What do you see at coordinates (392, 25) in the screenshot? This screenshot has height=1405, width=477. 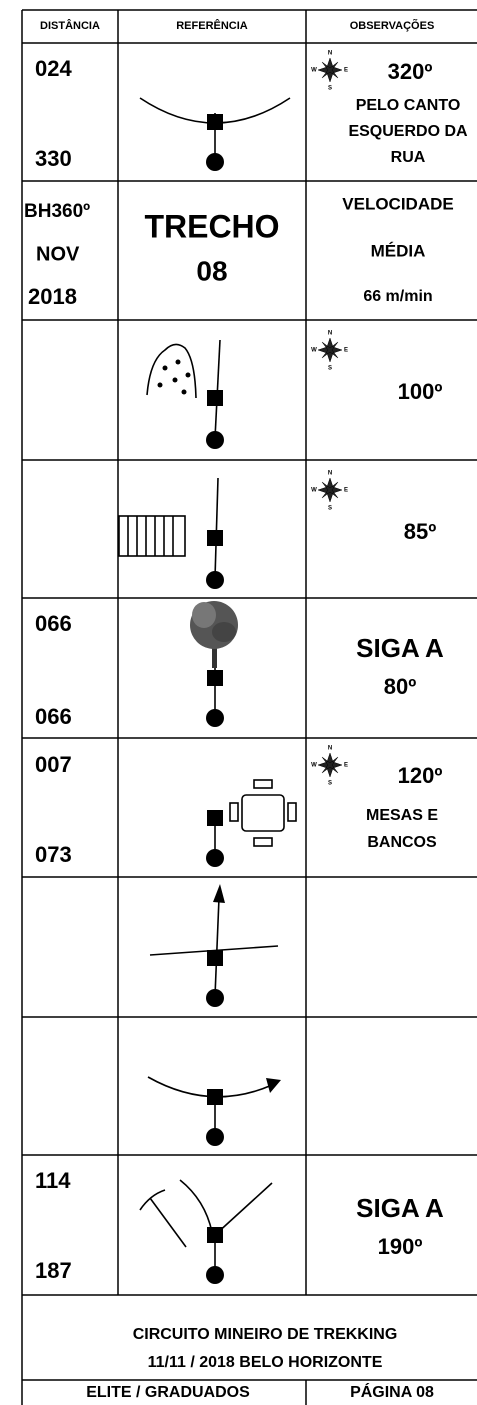 I see `column-header: OBSERVAÇÕES` at bounding box center [392, 25].